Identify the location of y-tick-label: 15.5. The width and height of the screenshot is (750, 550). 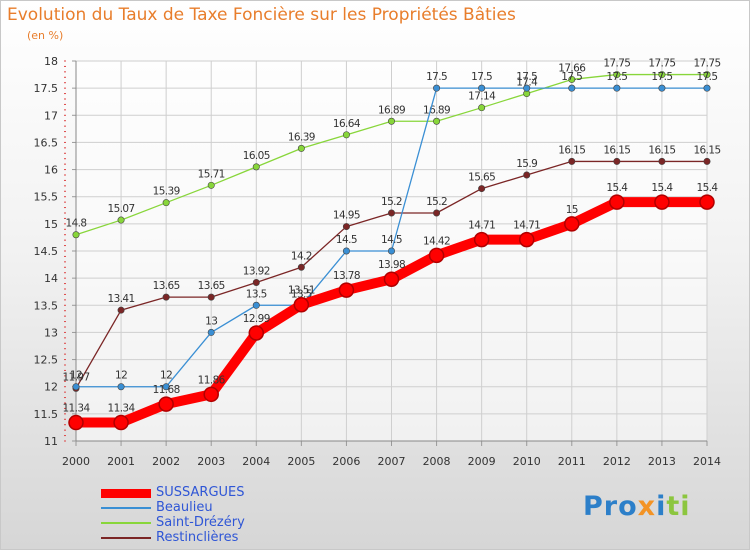
(46, 197).